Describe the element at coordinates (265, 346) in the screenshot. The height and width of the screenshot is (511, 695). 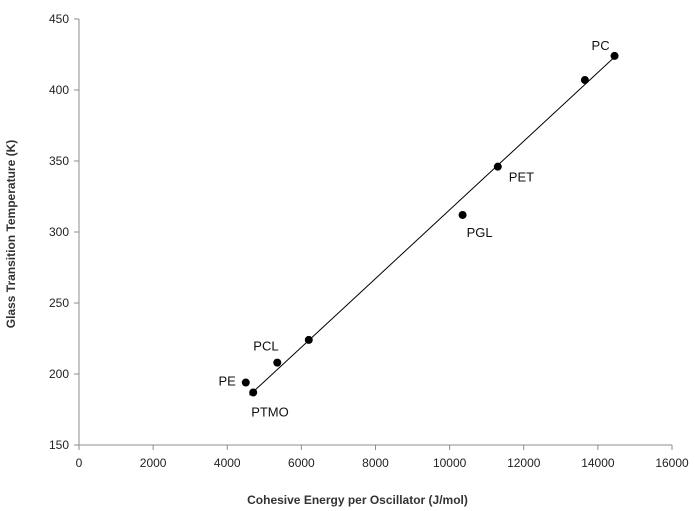
I see `point-label: PCL` at that location.